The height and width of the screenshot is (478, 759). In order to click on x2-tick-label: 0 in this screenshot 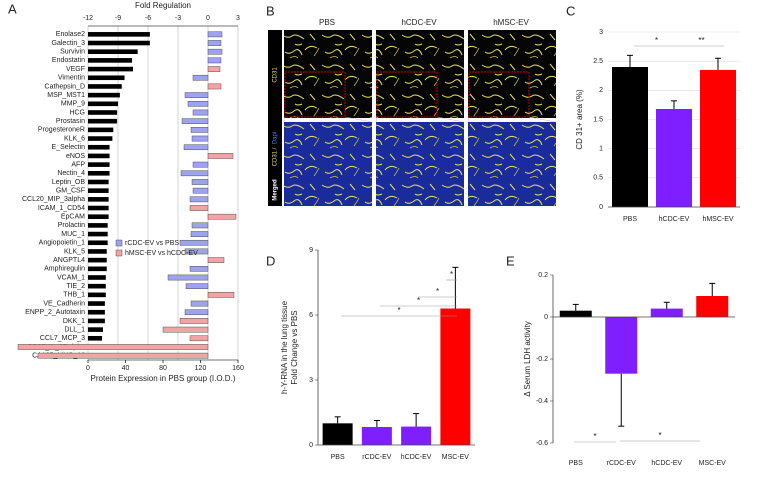, I will do `click(208, 18)`.